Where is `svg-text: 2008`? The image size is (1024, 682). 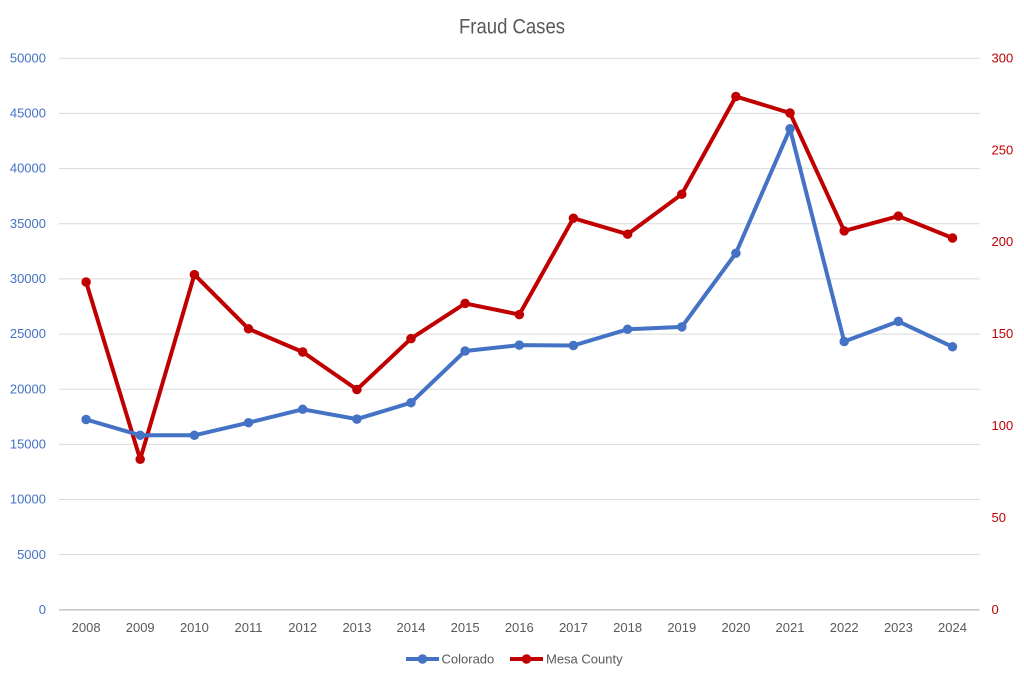 svg-text: 2008 is located at coordinates (86, 627).